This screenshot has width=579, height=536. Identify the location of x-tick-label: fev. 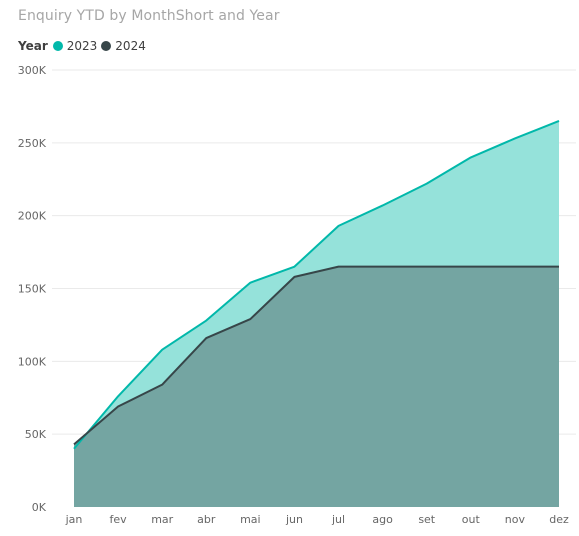
(119, 519).